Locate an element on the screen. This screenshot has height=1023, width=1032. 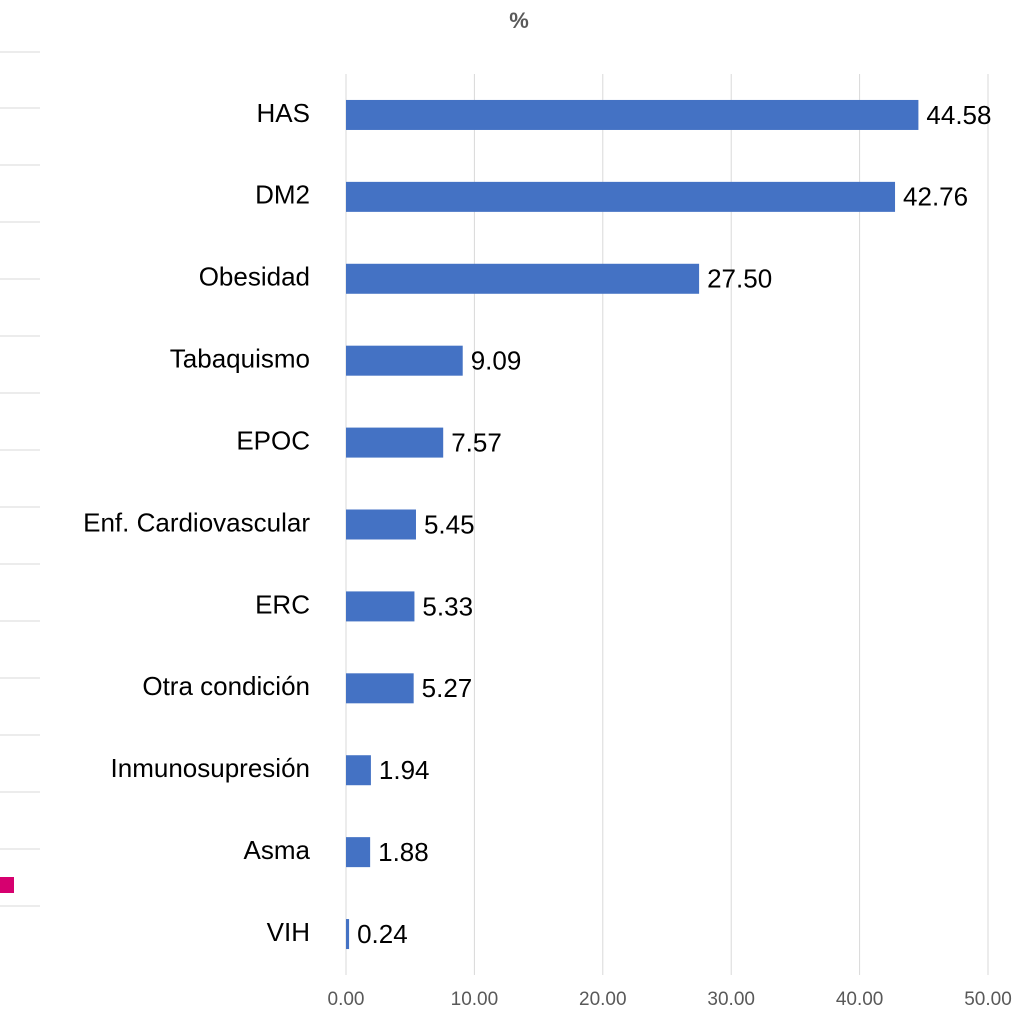
y-tick-label: Inmunosupresión is located at coordinates (210, 768).